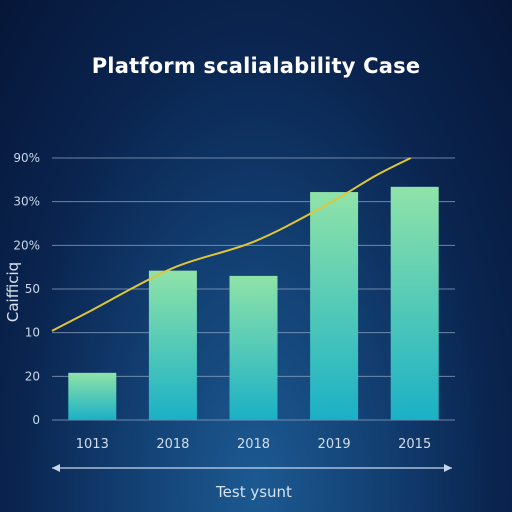  Describe the element at coordinates (32, 289) in the screenshot. I see `y-tick-label: 50` at that location.